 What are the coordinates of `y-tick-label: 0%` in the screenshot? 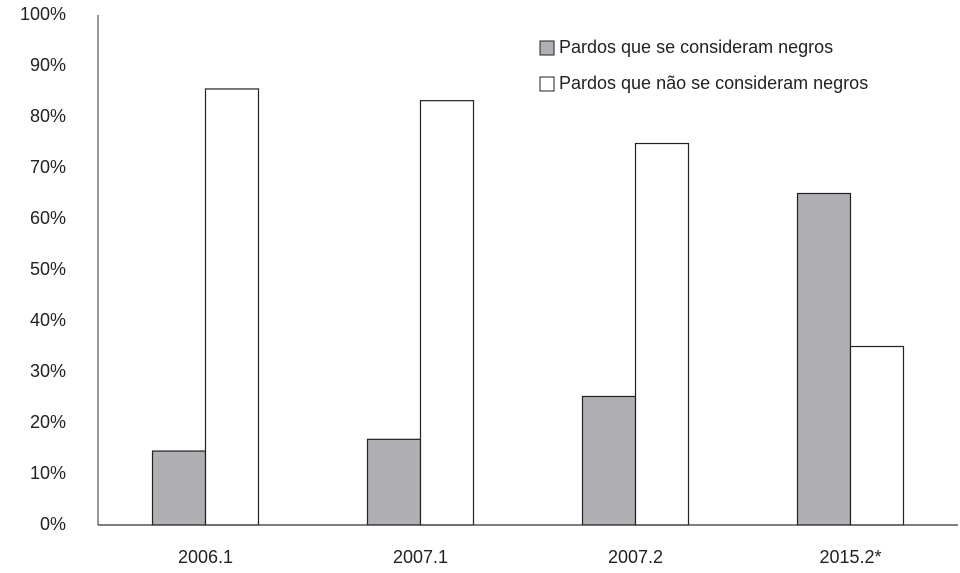 It's located at (53, 524).